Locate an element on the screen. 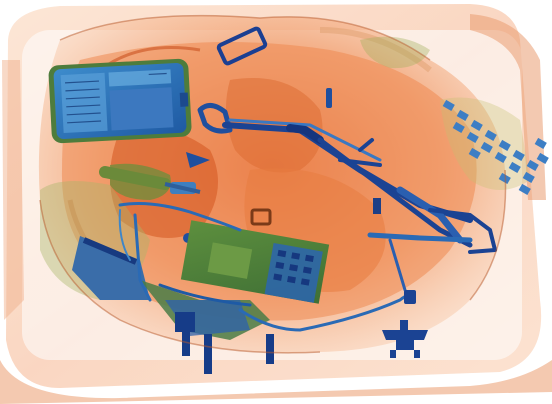  cabled-device is located at coordinates (173, 305).